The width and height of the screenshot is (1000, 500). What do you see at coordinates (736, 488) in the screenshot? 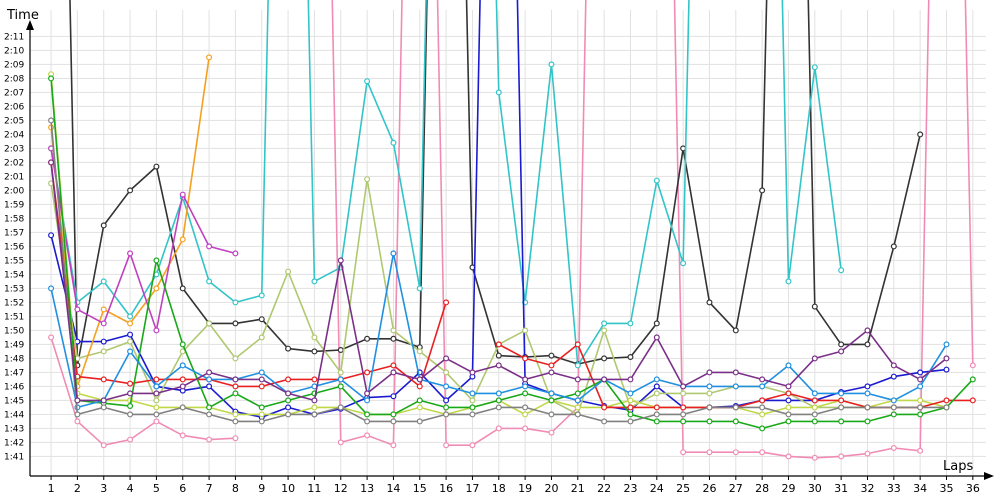
I see `x-tick-label: 27` at bounding box center [736, 488].